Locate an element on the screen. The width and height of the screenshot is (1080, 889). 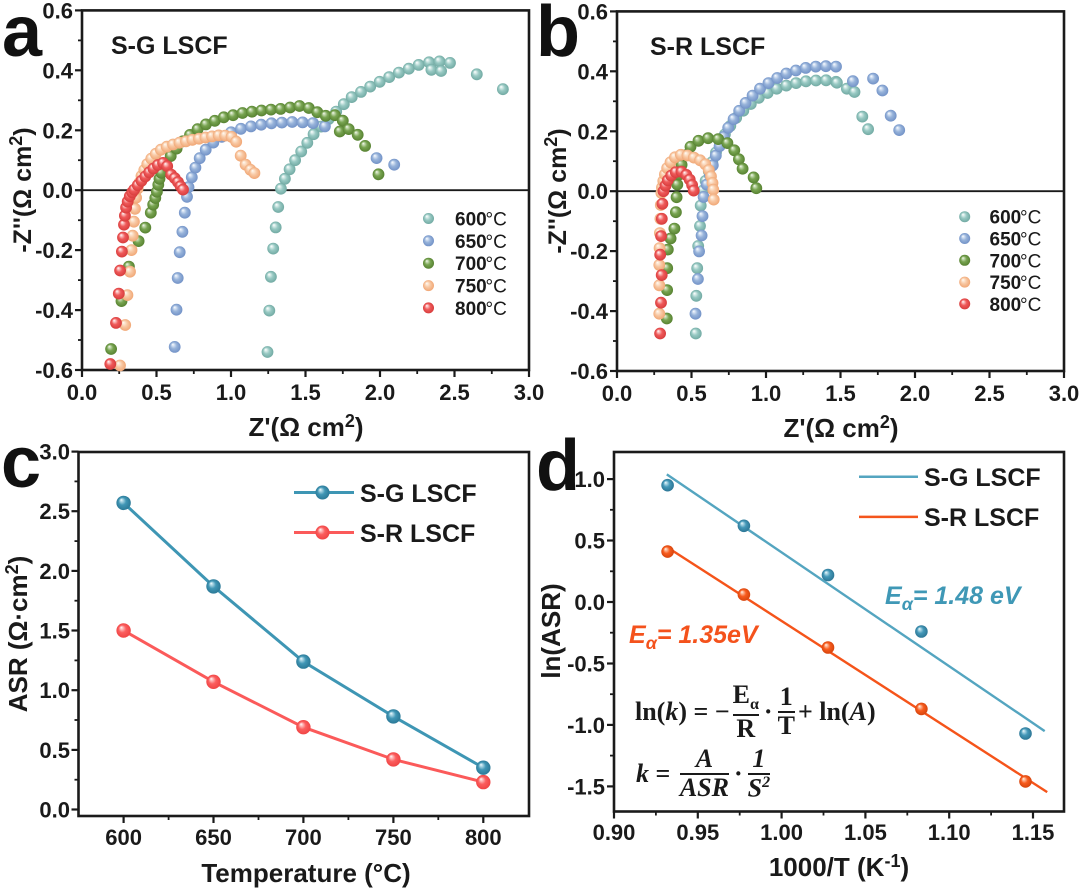
svg-text: 1.00 is located at coordinates (781, 832).